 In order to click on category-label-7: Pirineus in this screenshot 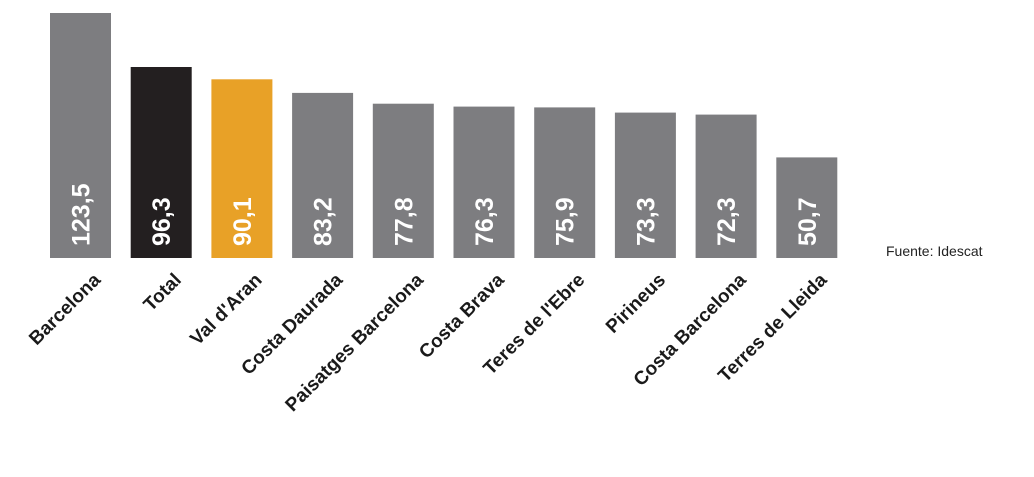, I will do `click(636, 304)`.